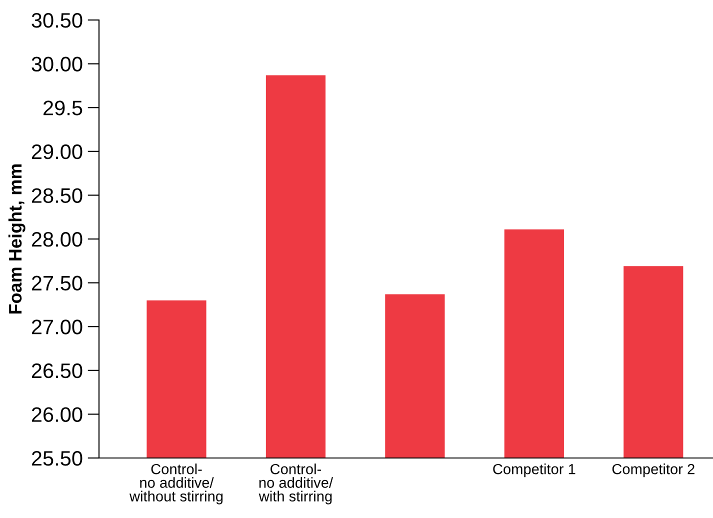 Image resolution: width=713 pixels, height=518 pixels. What do you see at coordinates (57, 20) in the screenshot?
I see `y-tick-label: 30.50` at bounding box center [57, 20].